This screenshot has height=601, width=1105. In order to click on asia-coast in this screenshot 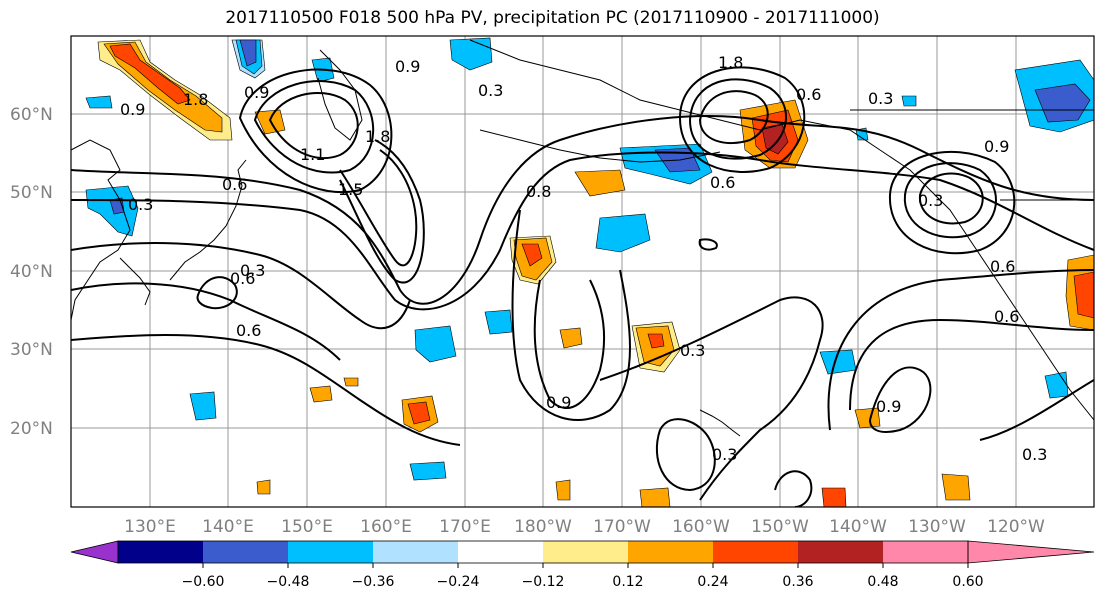, I will do `click(101, 230)`.